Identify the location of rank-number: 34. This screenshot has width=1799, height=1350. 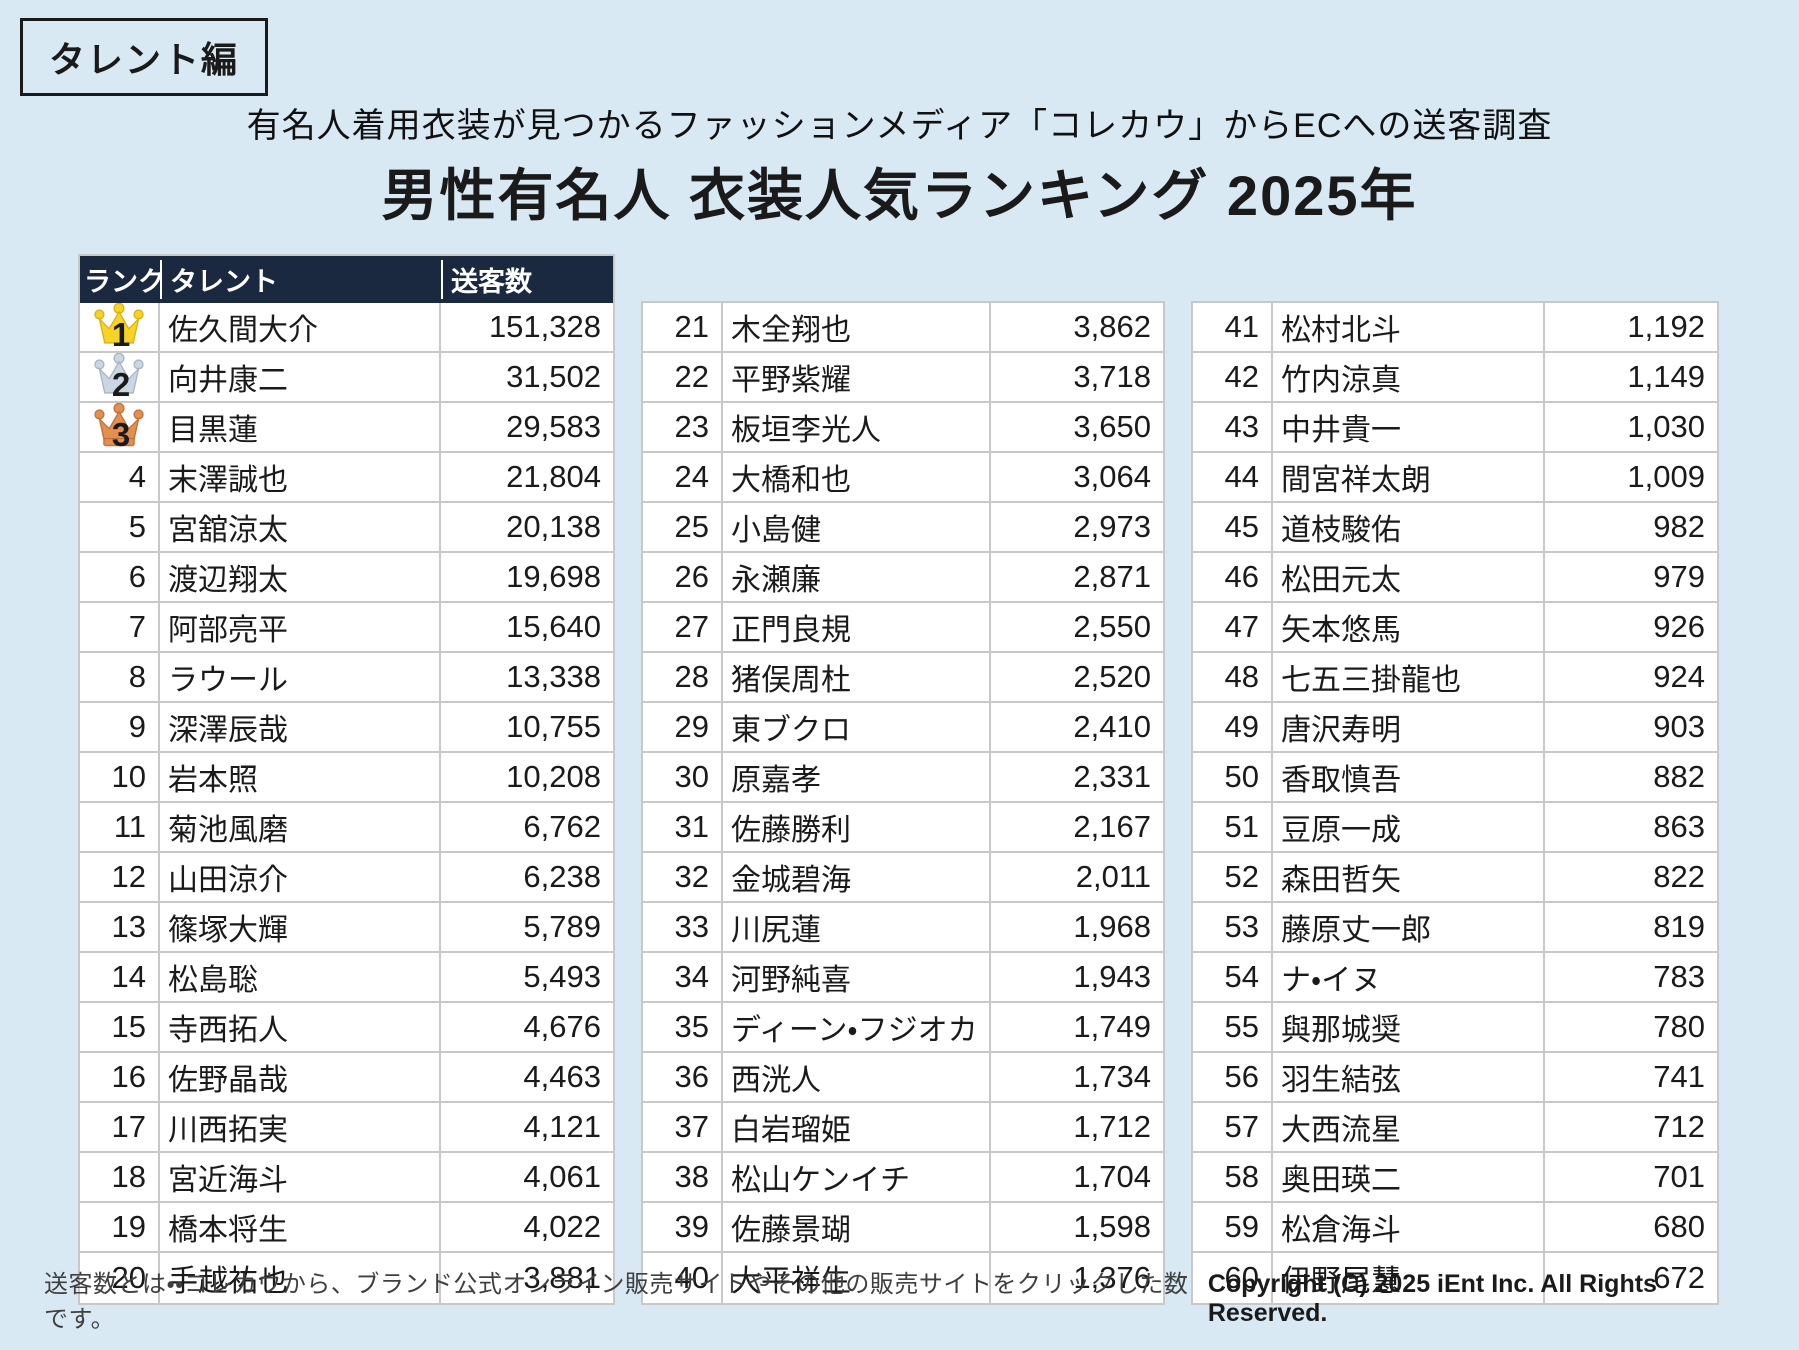
(691, 976).